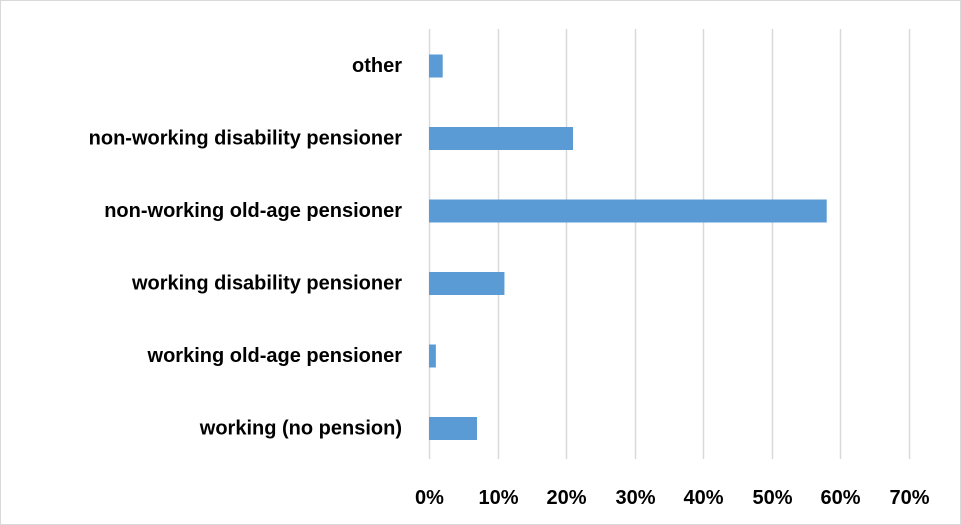  I want to click on x-tick-label: 40%, so click(703, 498).